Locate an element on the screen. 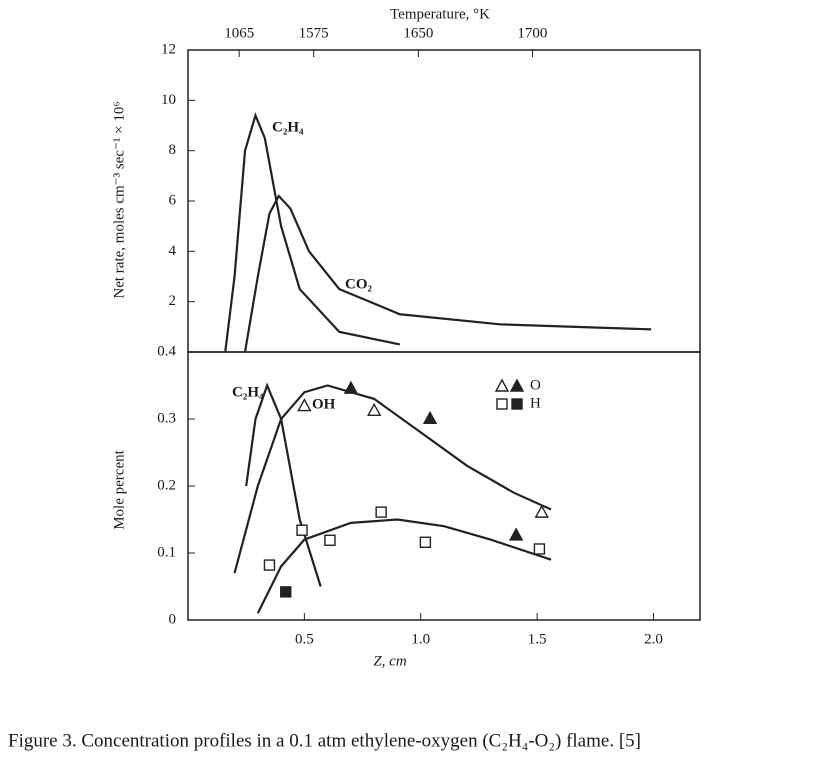 The width and height of the screenshot is (822, 769). x2-tick-label: 1700 is located at coordinates (532, 33).